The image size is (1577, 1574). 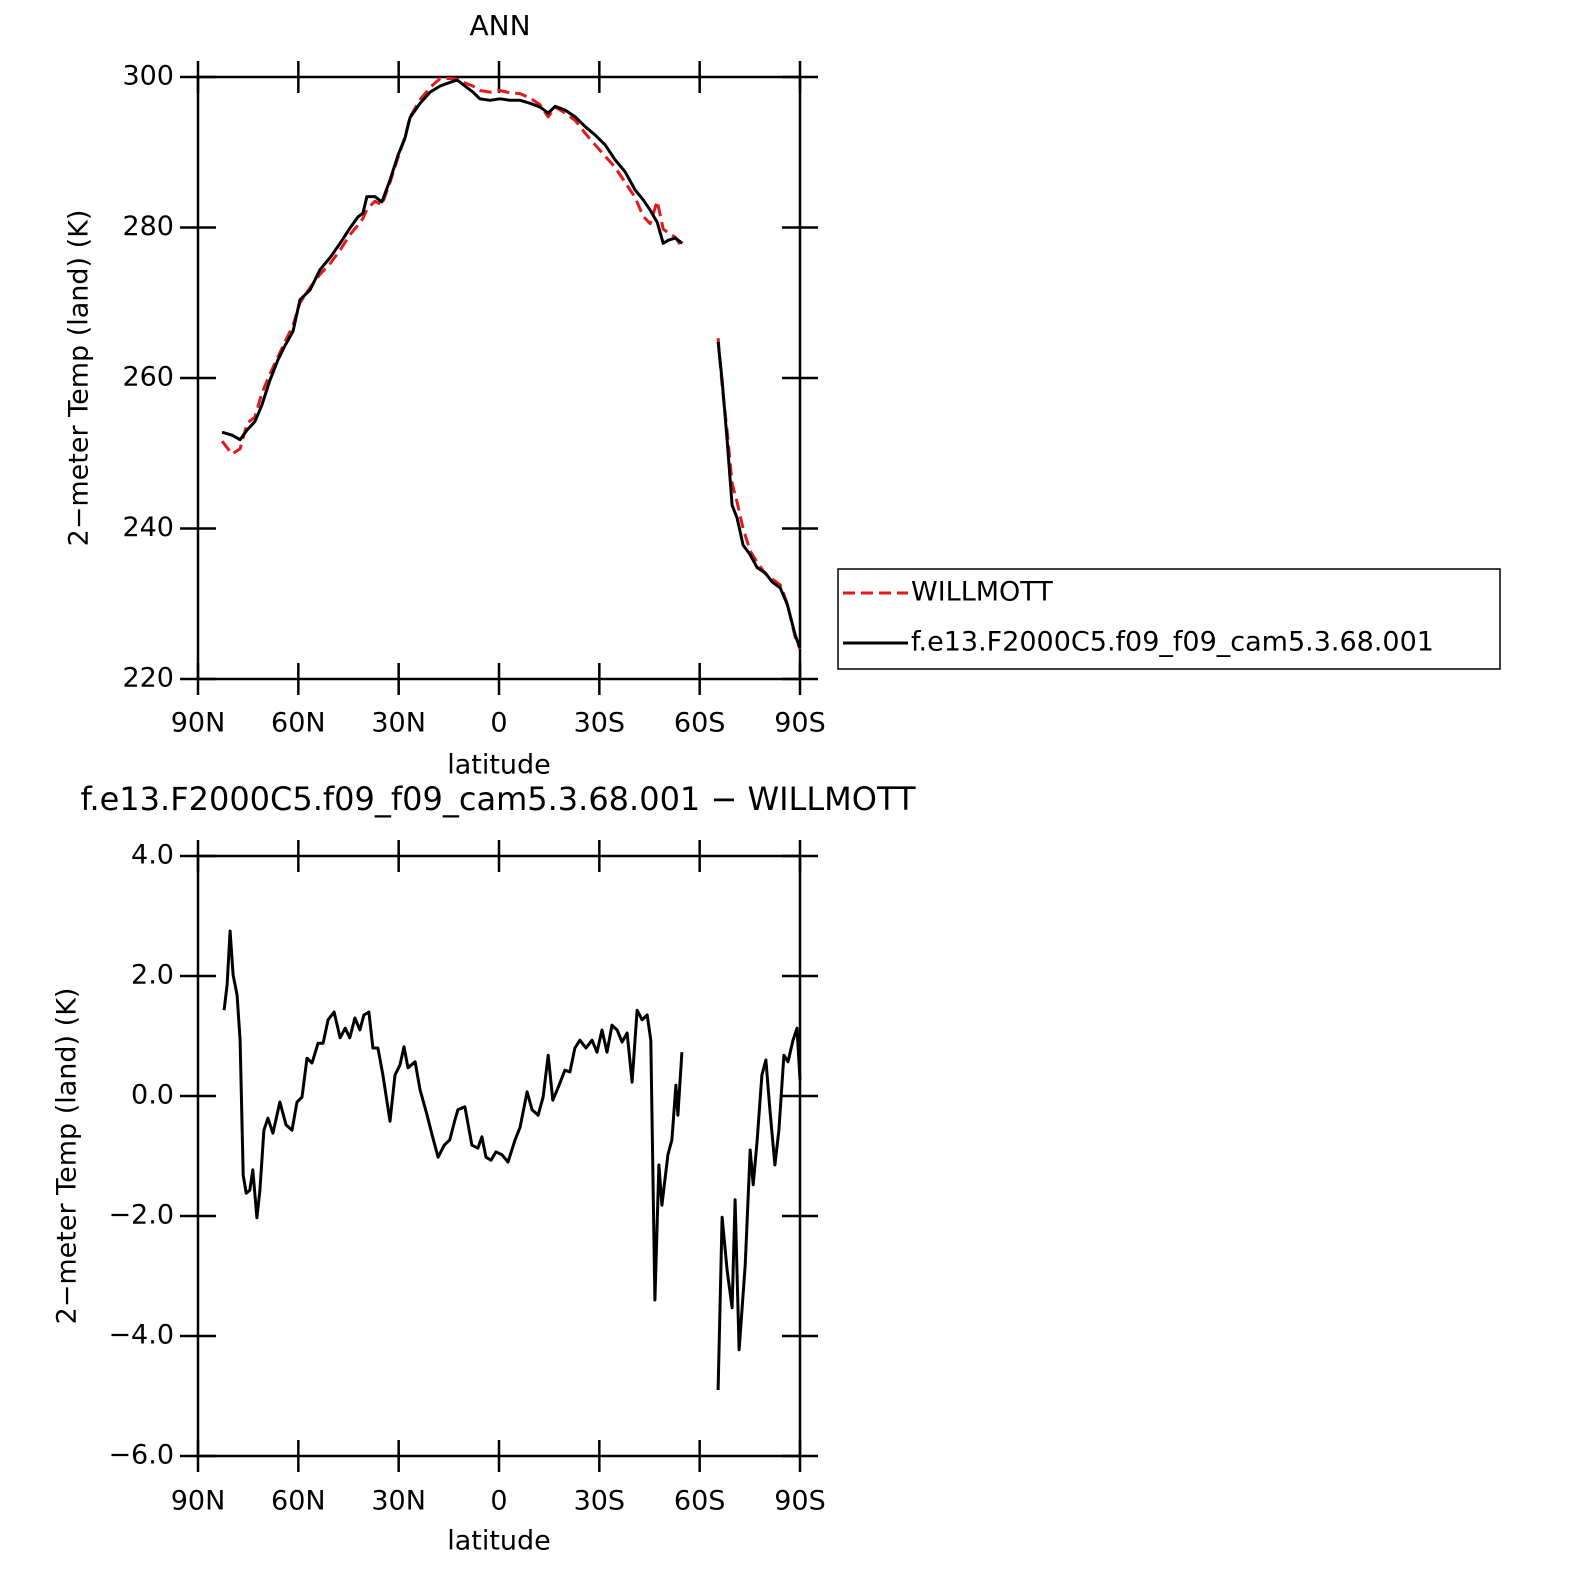 What do you see at coordinates (148, 678) in the screenshot?
I see `y-tick-label: 220` at bounding box center [148, 678].